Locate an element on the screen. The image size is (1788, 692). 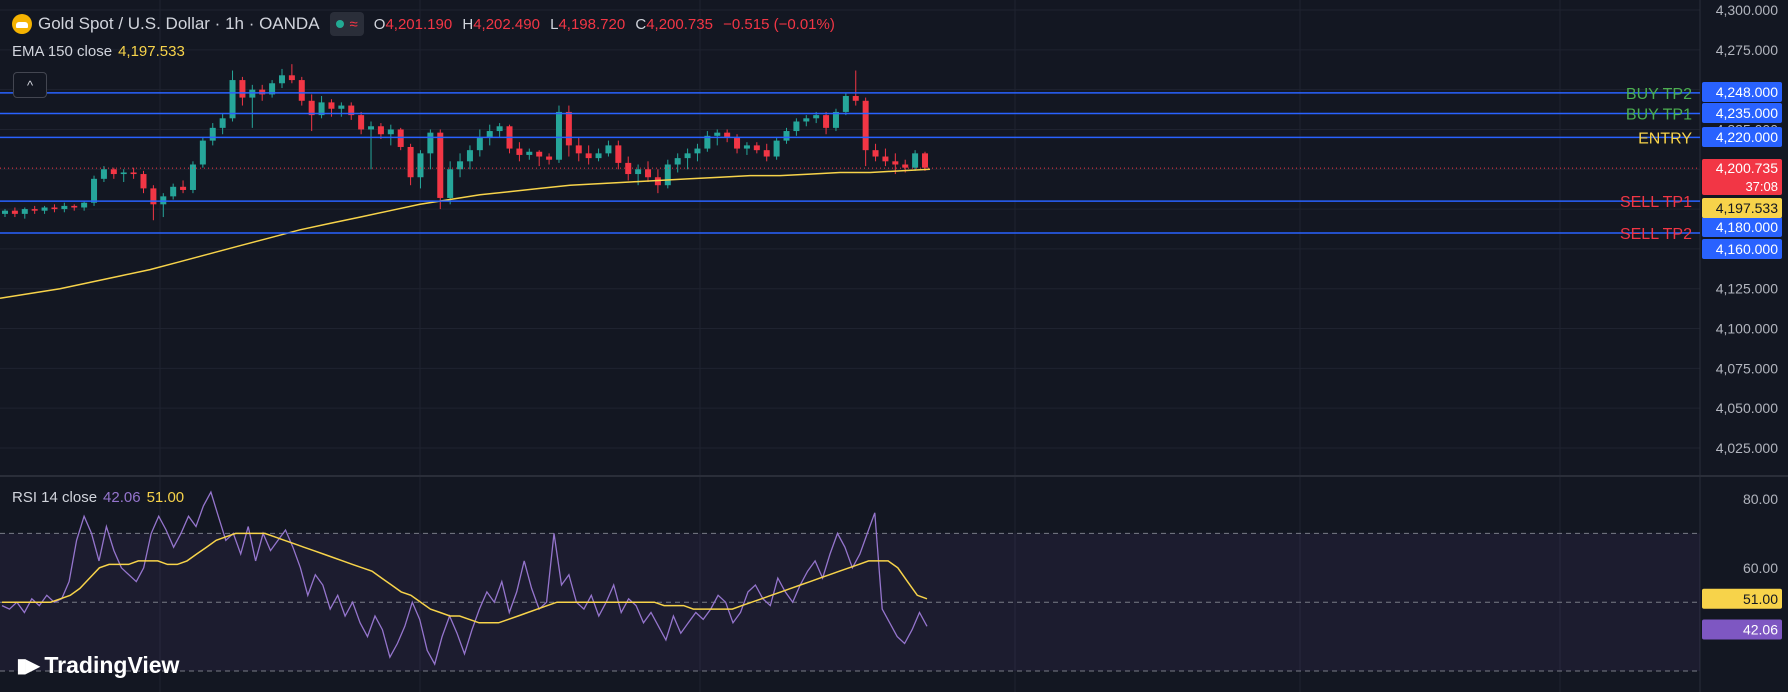
approx-icon: ≈ is located at coordinates (353, 24).